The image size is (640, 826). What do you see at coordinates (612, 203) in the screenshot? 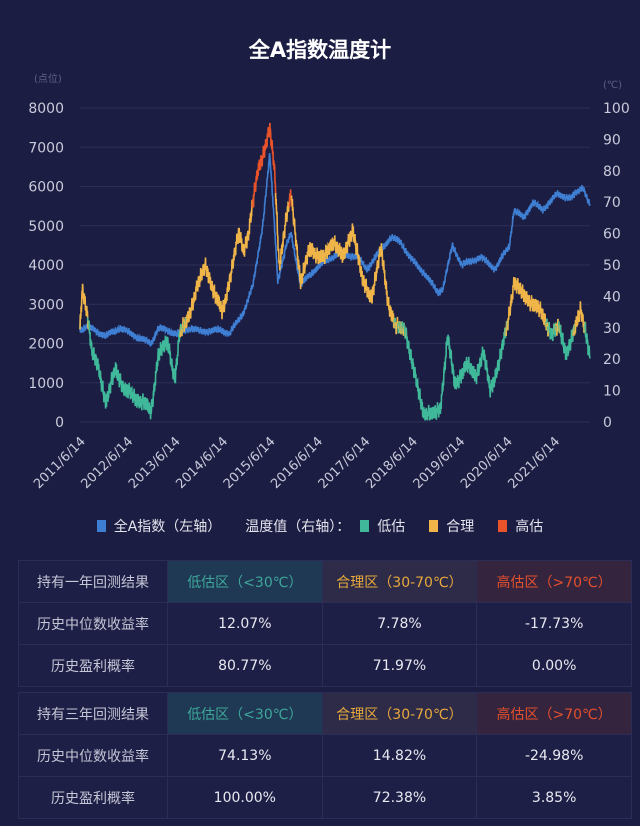
I see `y-right-tick-label: 70` at bounding box center [612, 203].